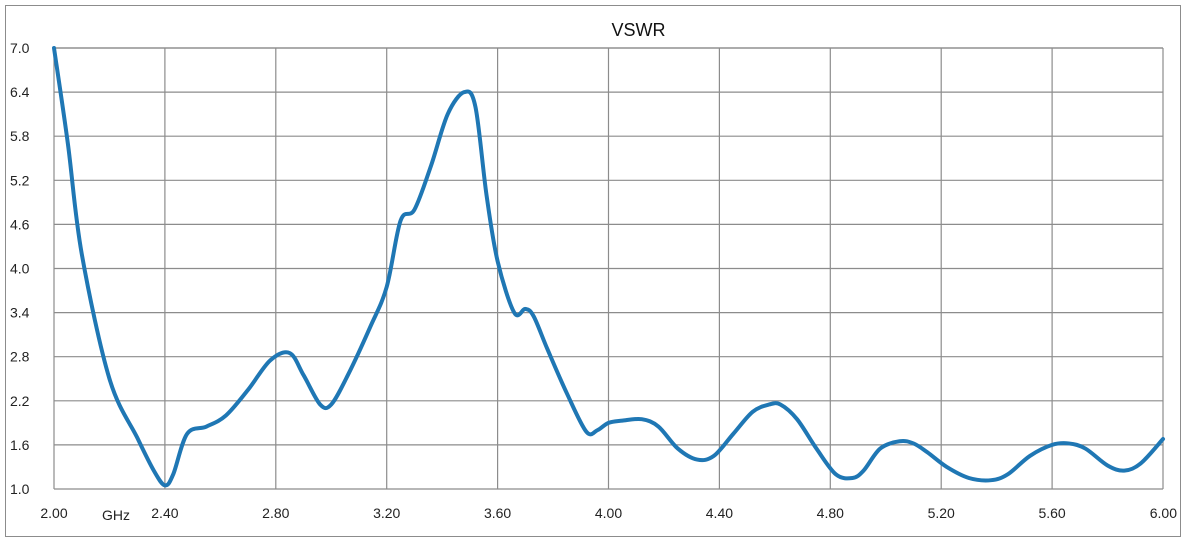 This screenshot has width=1189, height=545. I want to click on x-tick-label: 3.60, so click(497, 513).